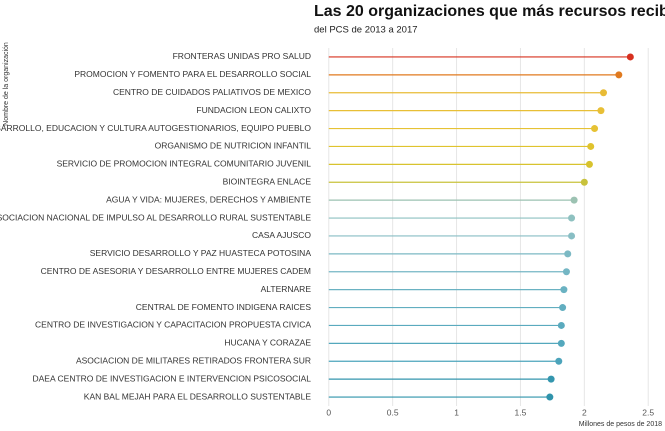 The image size is (665, 431). Describe the element at coordinates (224, 307) in the screenshot. I see `y-tick-label: CENTRAL DE FOMENTO INDIGENA RAICES` at that location.